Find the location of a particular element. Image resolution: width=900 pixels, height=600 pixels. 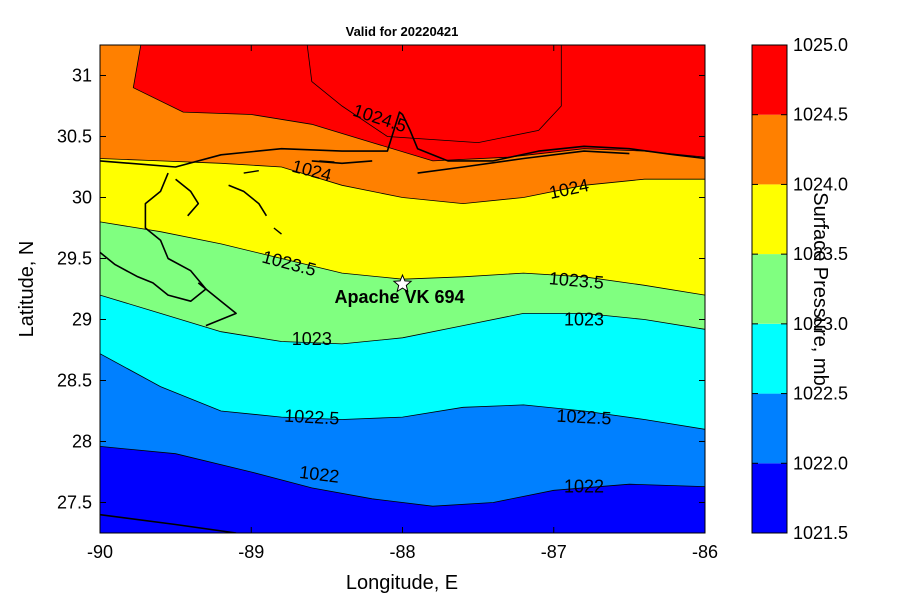

colorbar-tick-label: 1025.0 is located at coordinates (820, 45).